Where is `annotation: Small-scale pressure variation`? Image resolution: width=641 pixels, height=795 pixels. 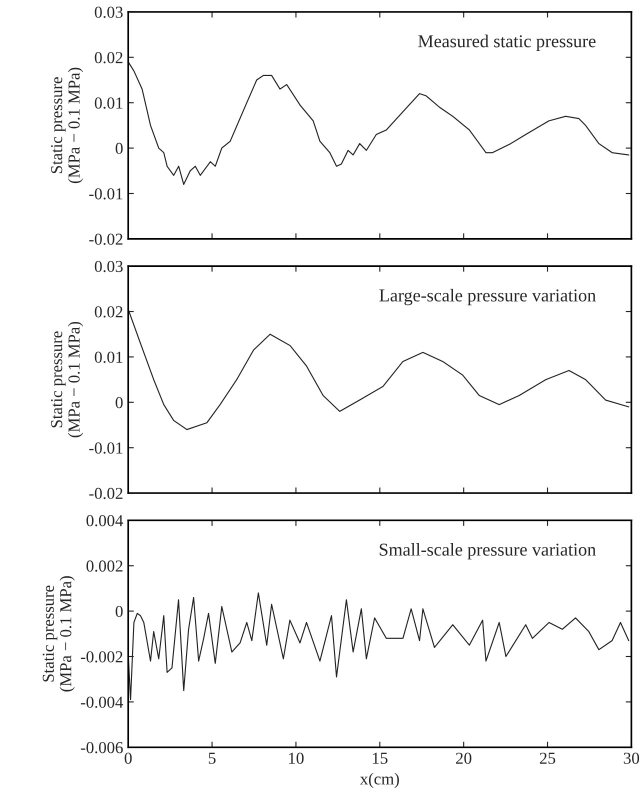 annotation: Small-scale pressure variation is located at coordinates (488, 551).